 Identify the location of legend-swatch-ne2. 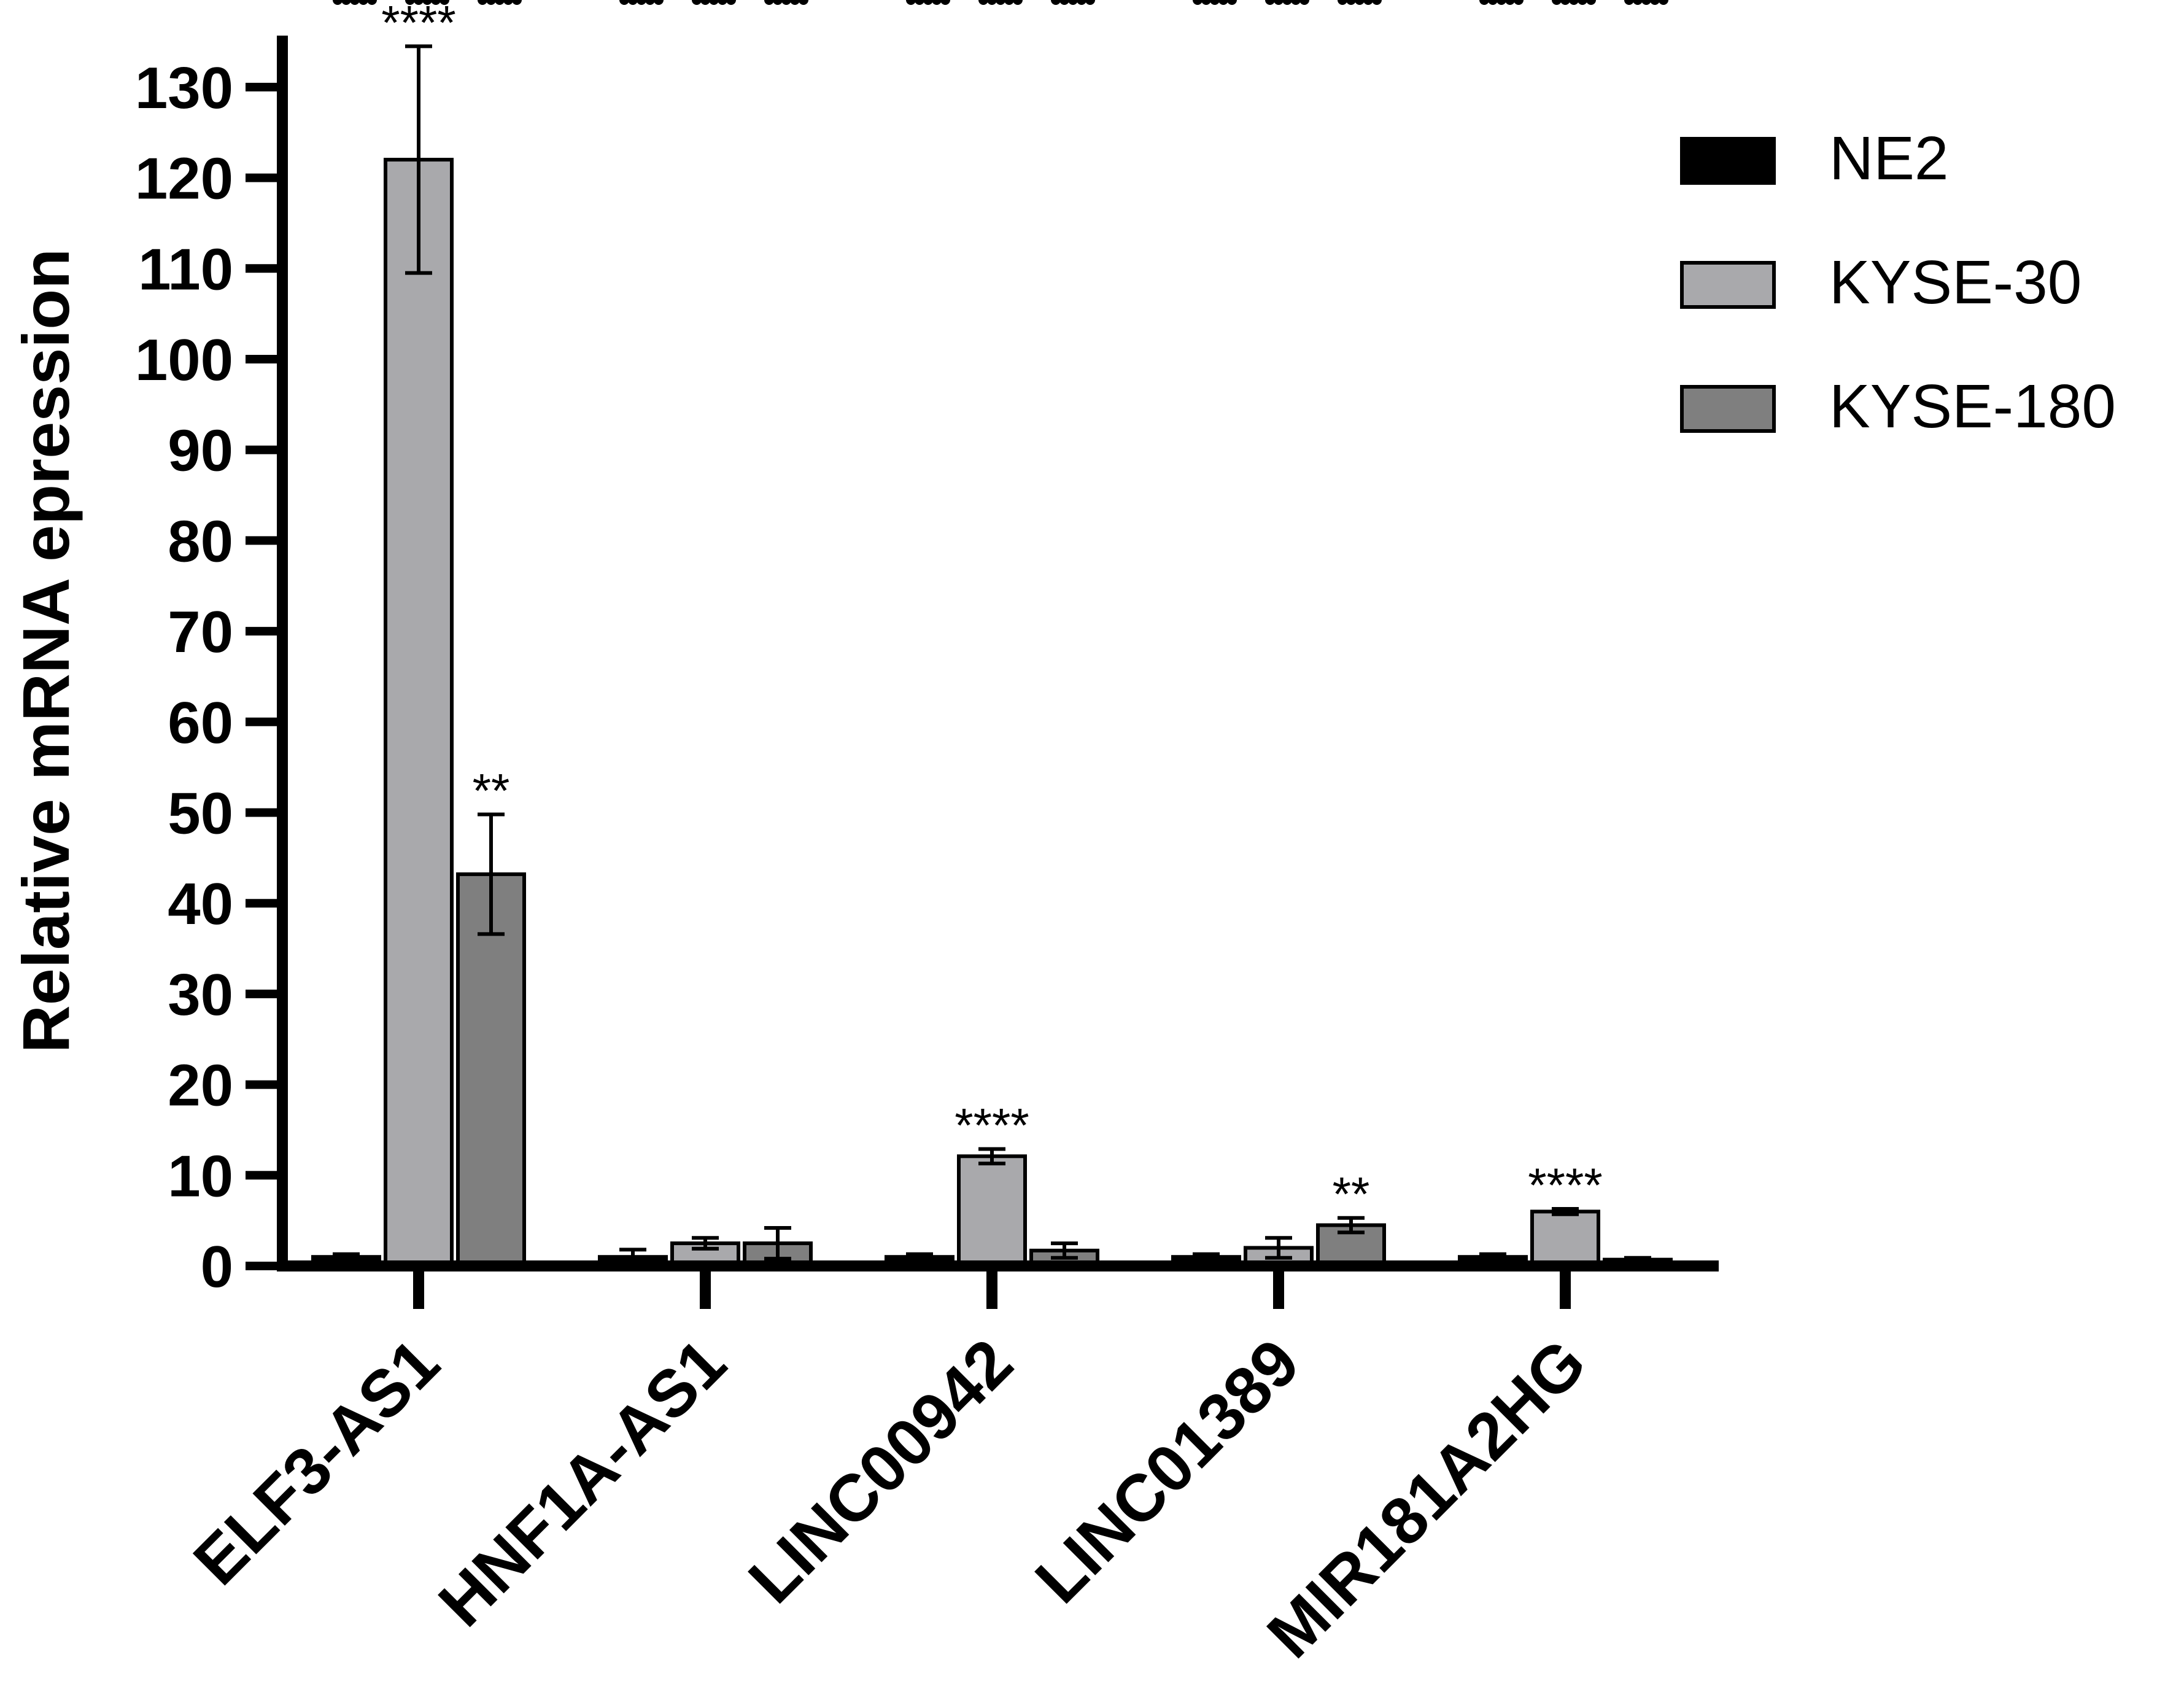
(1728, 161).